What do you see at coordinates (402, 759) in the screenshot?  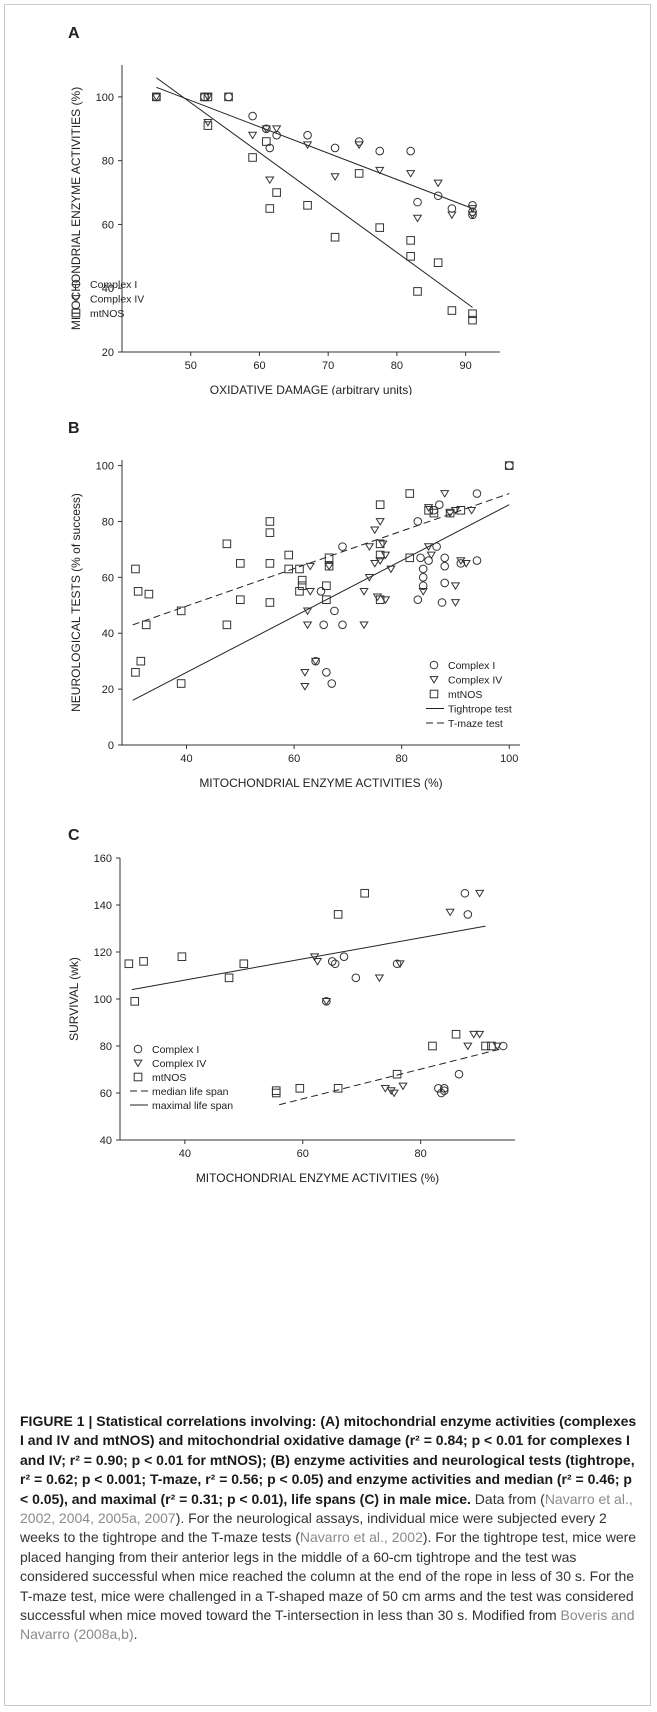 I see `x-tick-label: 80` at bounding box center [402, 759].